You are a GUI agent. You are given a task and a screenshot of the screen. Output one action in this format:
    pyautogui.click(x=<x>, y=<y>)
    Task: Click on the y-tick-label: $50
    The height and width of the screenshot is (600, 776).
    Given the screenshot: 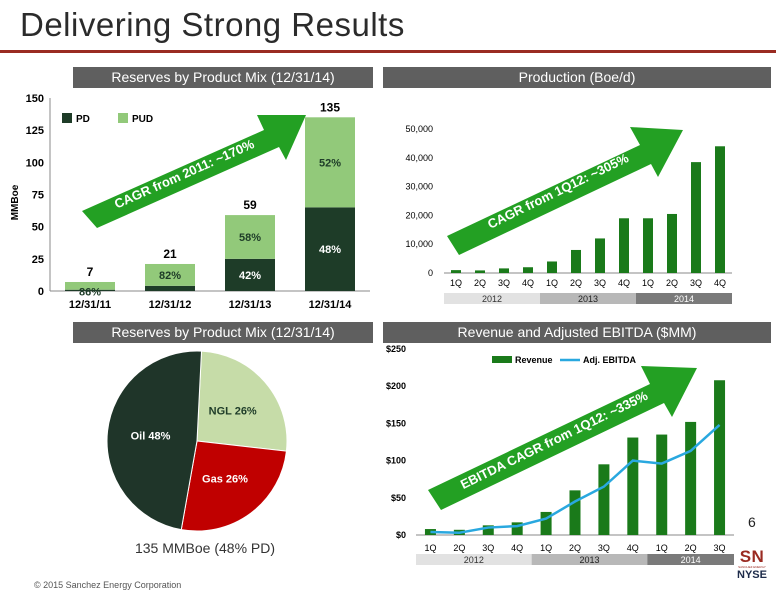 What is the action you would take?
    pyautogui.click(x=398, y=498)
    